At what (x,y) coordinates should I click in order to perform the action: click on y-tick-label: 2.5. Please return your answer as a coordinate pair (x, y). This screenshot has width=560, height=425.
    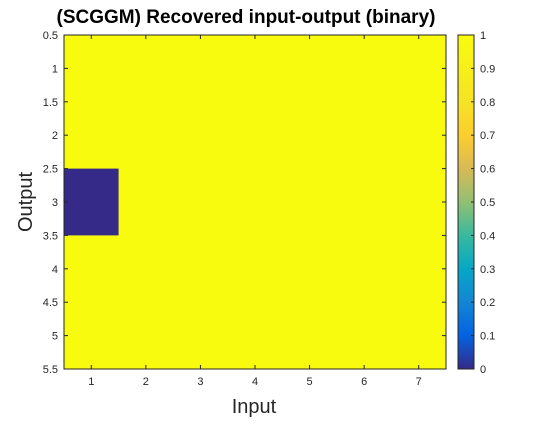
    Looking at the image, I should click on (50, 170).